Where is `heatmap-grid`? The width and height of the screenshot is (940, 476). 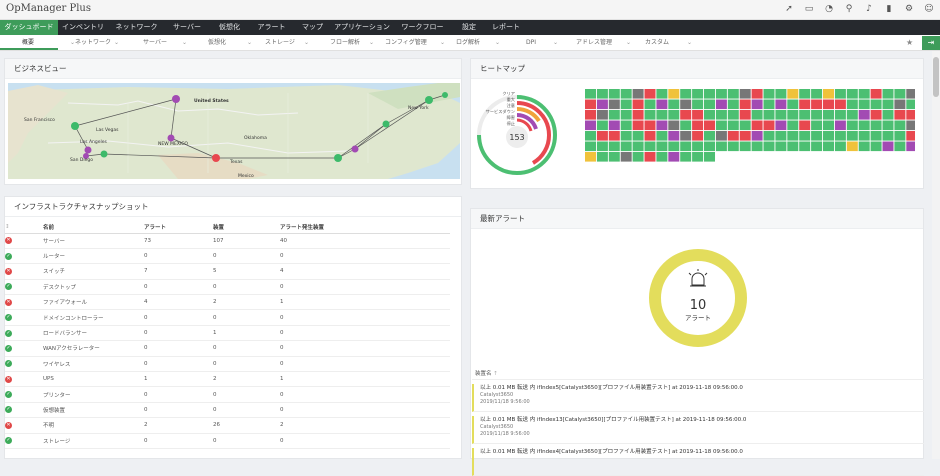
heatmap-grid is located at coordinates (750, 126).